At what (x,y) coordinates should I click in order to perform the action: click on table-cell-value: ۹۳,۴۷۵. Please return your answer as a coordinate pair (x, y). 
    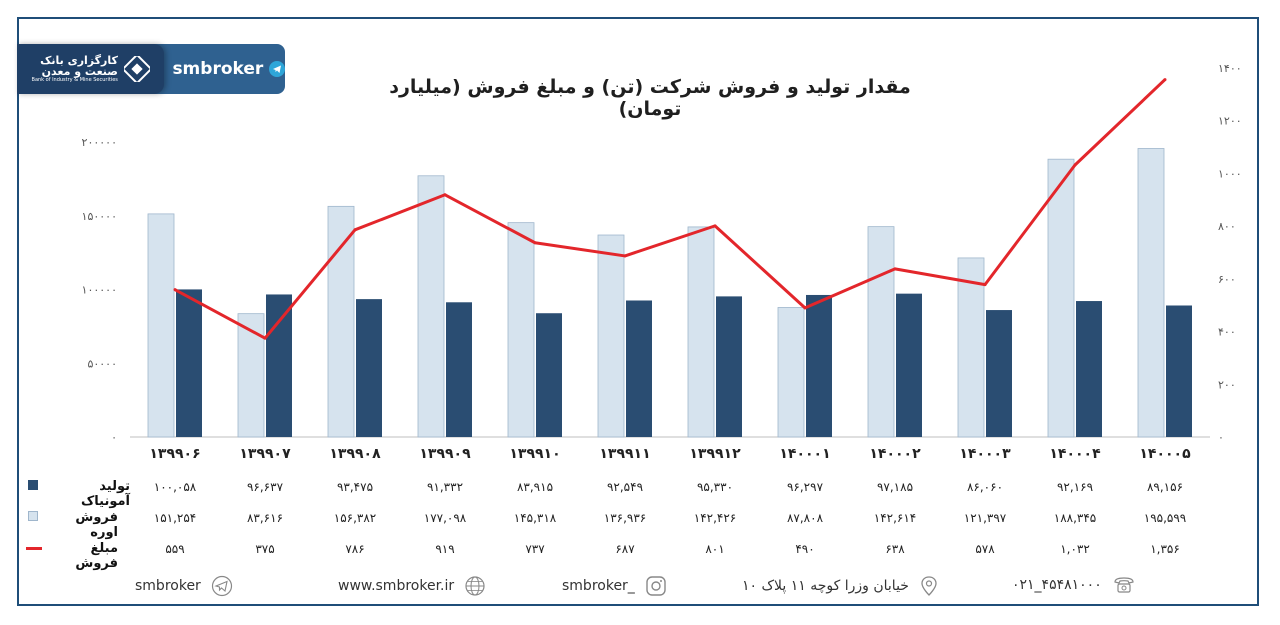
    Looking at the image, I should click on (355, 487).